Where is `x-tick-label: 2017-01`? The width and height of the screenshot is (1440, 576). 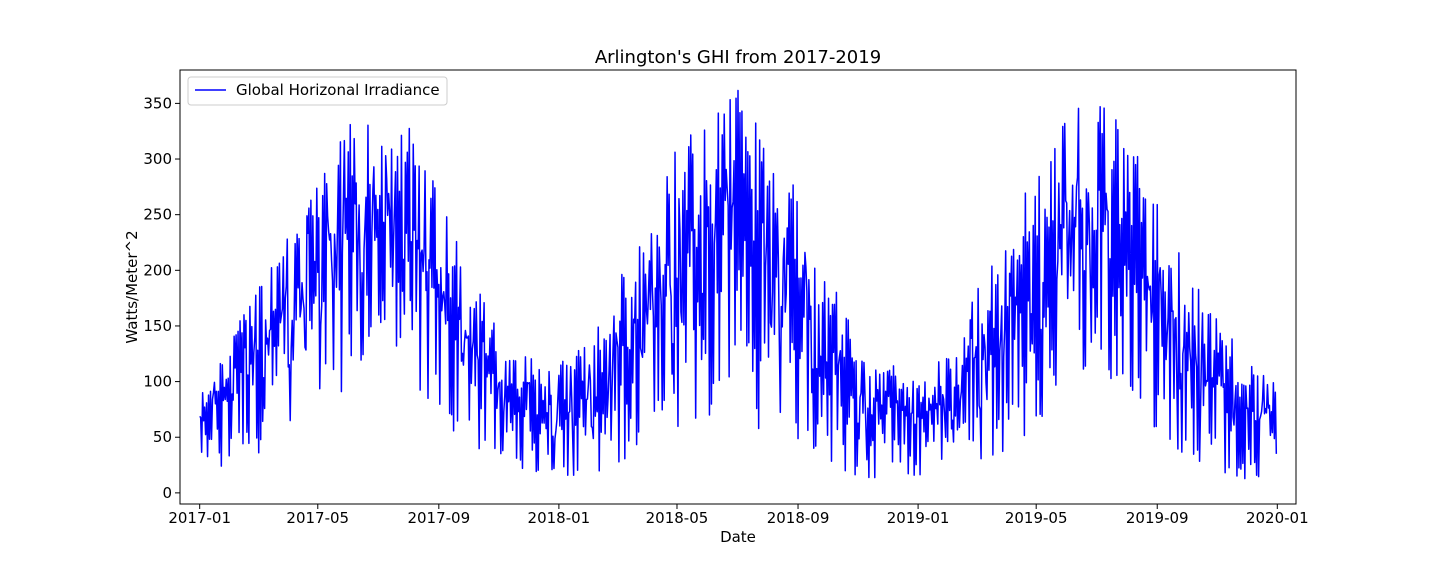 x-tick-label: 2017-01 is located at coordinates (199, 518).